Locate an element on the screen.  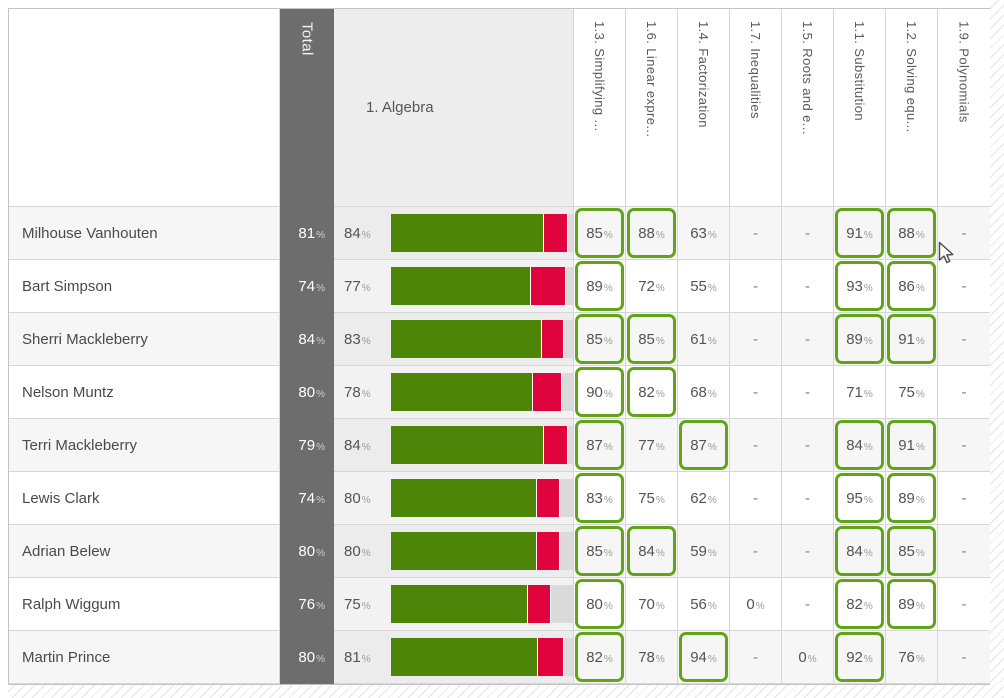
algebra-score-cell: 78% is located at coordinates (454, 392).